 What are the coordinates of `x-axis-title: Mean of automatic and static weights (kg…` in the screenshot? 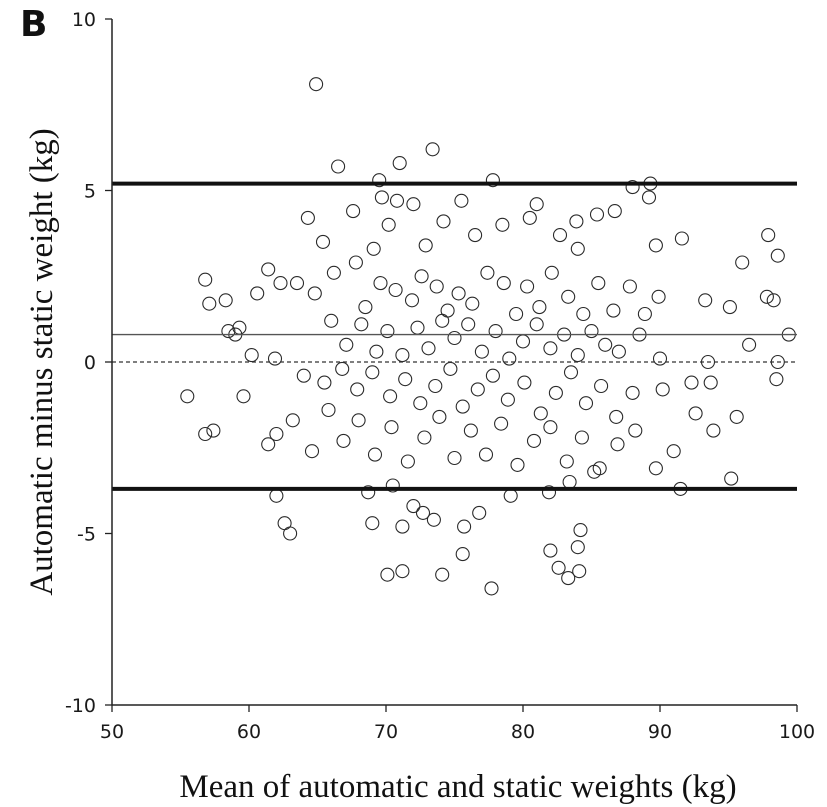 It's located at (457, 787).